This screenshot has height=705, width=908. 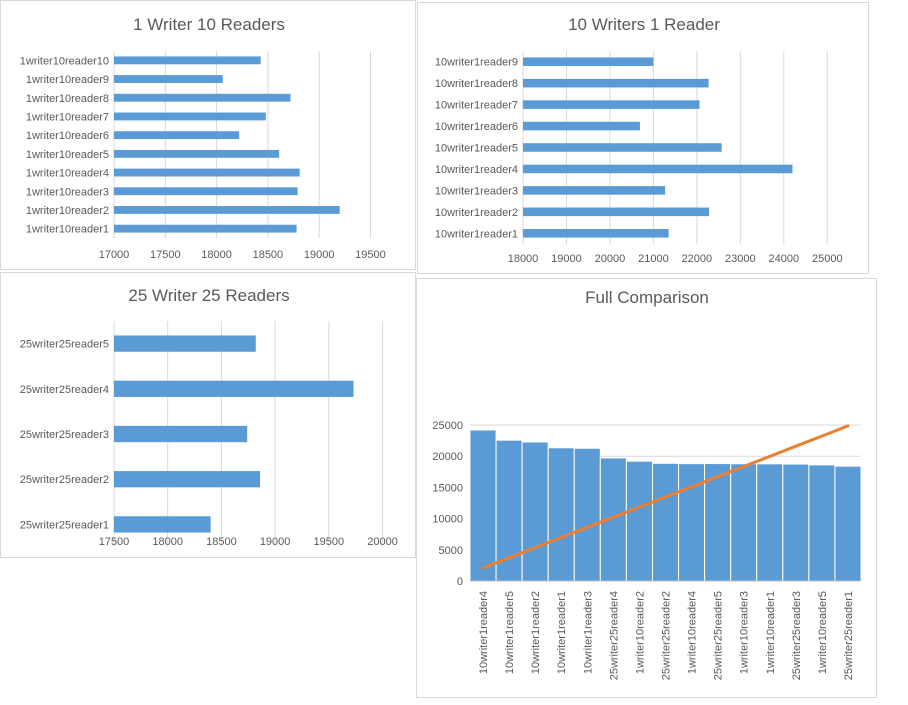 What do you see at coordinates (460, 582) in the screenshot?
I see `y-tick-label-full-0: 0` at bounding box center [460, 582].